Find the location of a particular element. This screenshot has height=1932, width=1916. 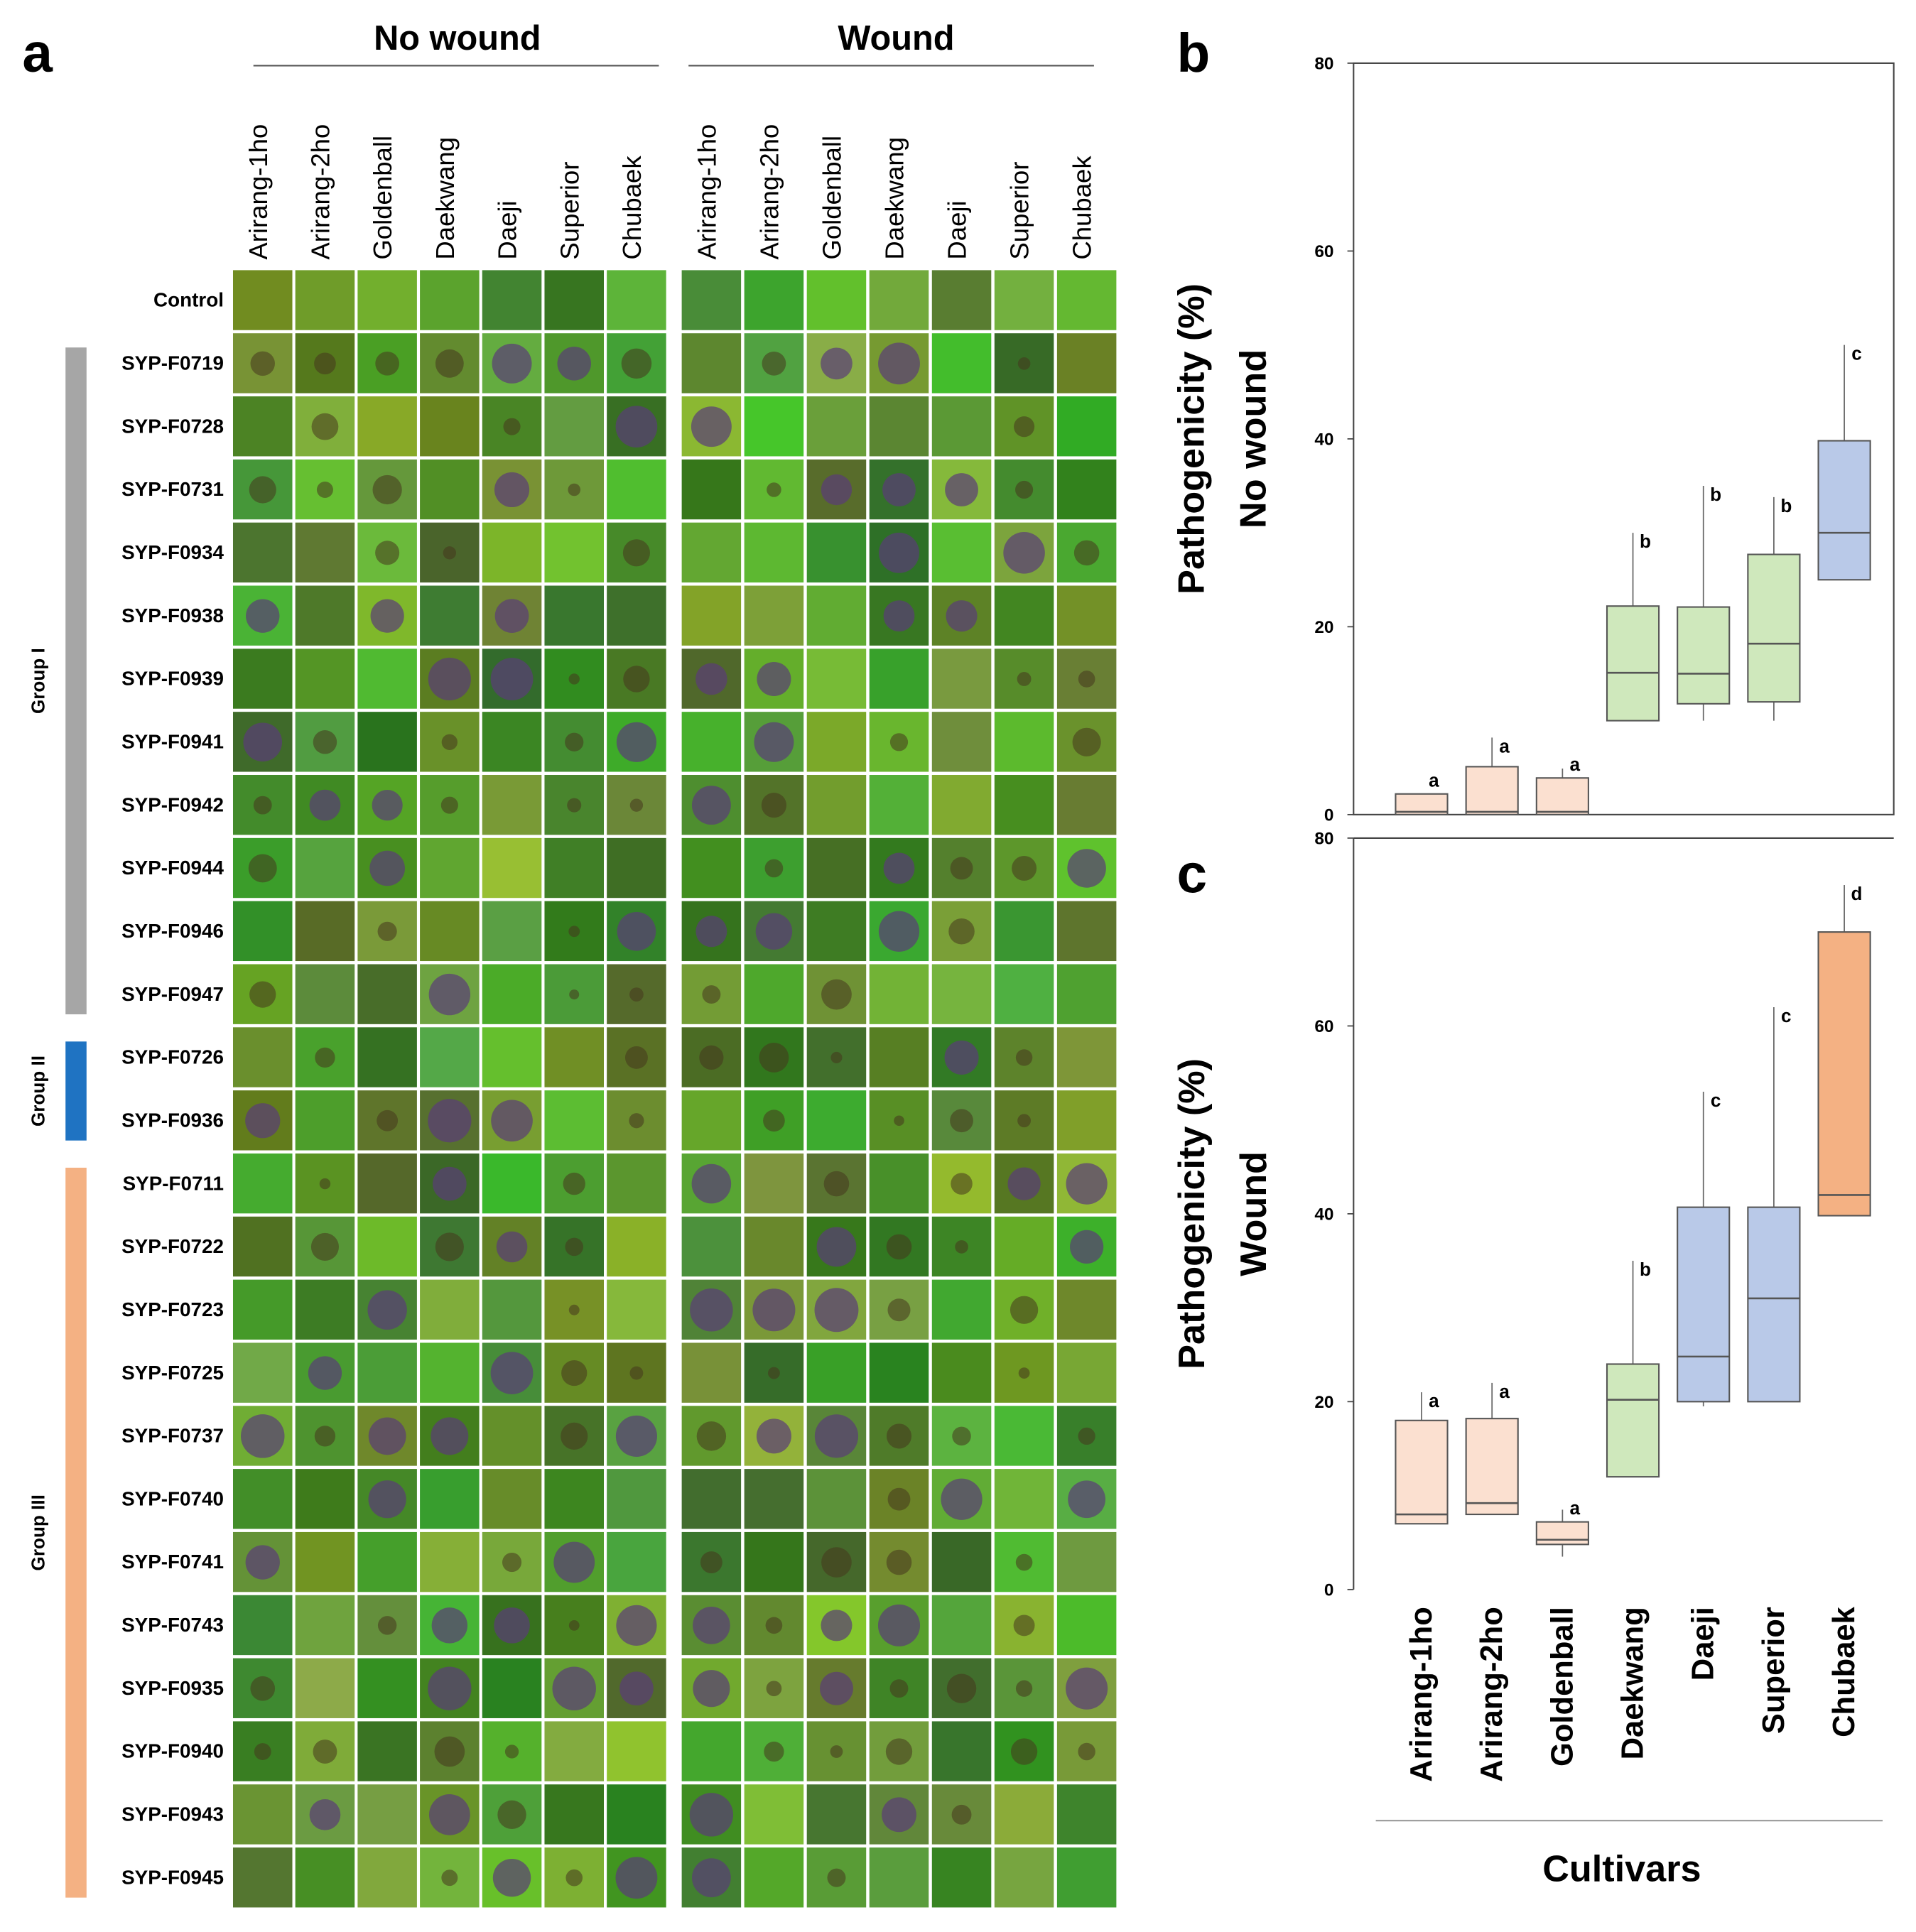

panel-label: b is located at coordinates (1193, 54).